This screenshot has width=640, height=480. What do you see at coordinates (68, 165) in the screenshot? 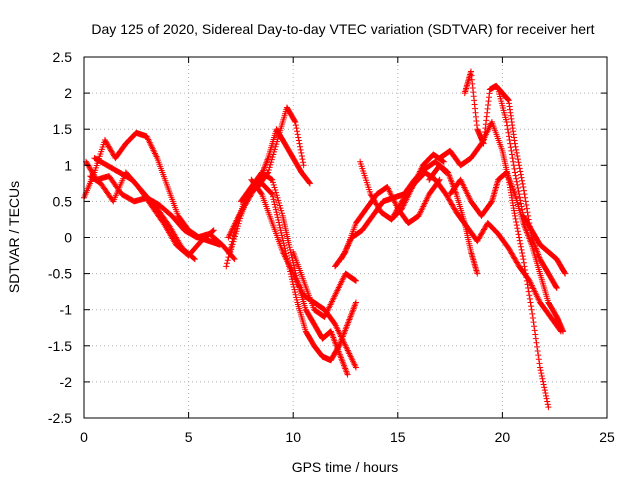
I see `y-tick-label: 1` at bounding box center [68, 165].